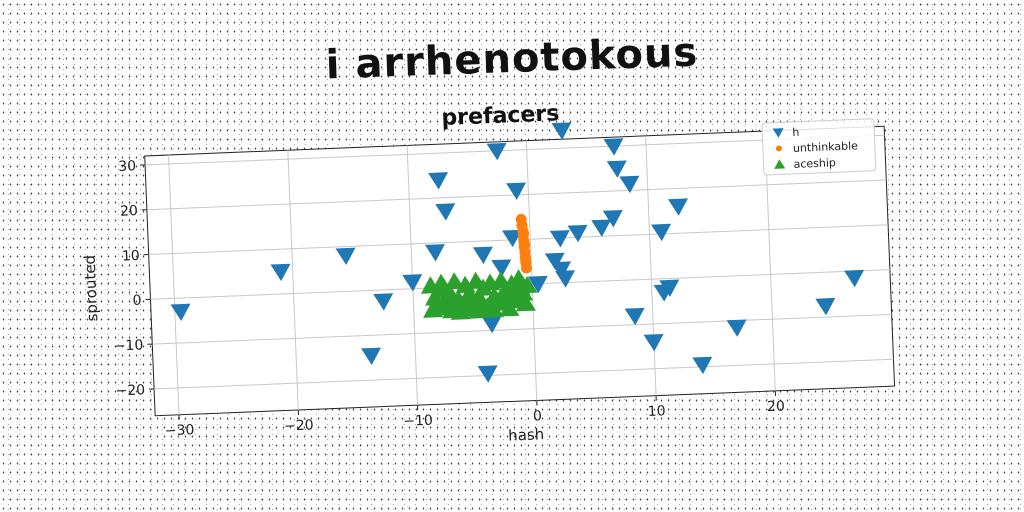 The height and width of the screenshot is (512, 1024). I want to click on y-tick-label: −10, so click(128, 345).